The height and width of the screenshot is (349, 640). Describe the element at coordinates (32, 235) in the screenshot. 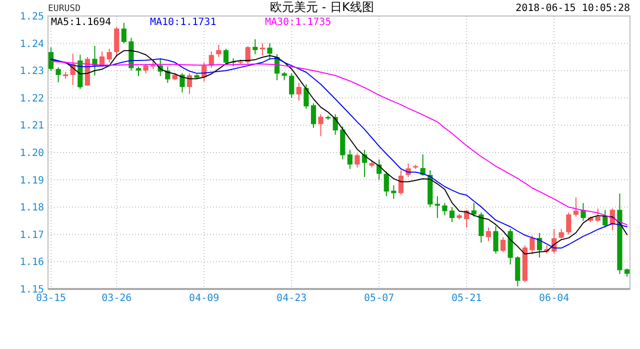

I see `y-tick-label: 1.17` at that location.